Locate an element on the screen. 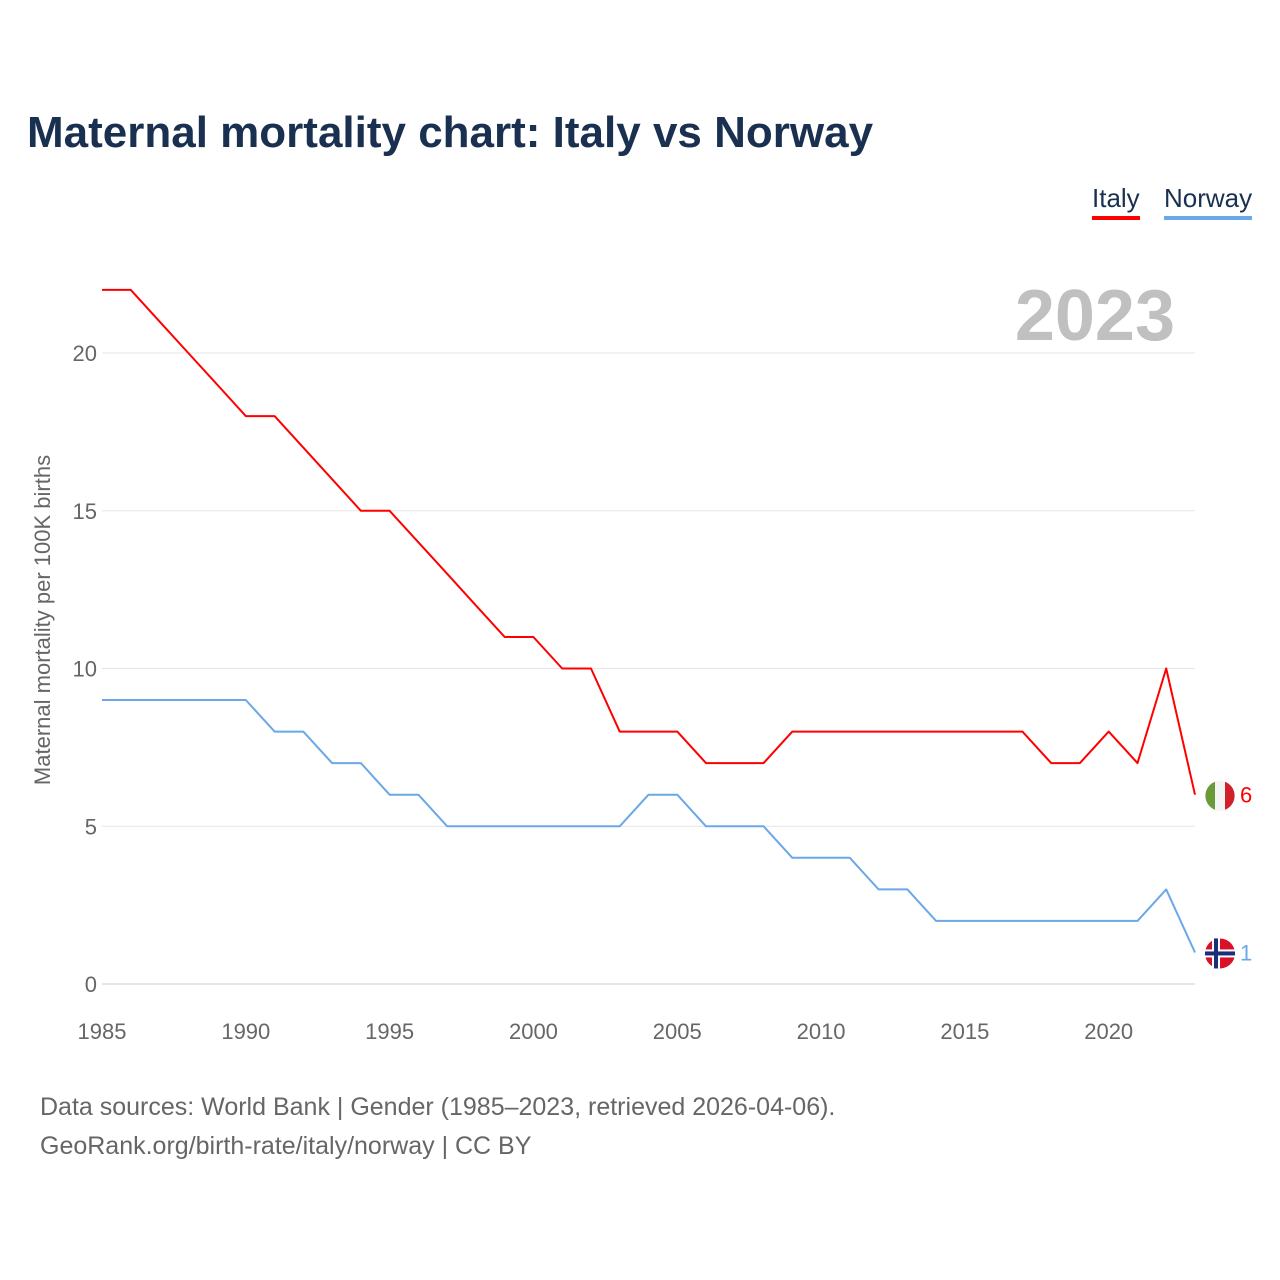  x-tick-label: 1990 is located at coordinates (245, 1031).